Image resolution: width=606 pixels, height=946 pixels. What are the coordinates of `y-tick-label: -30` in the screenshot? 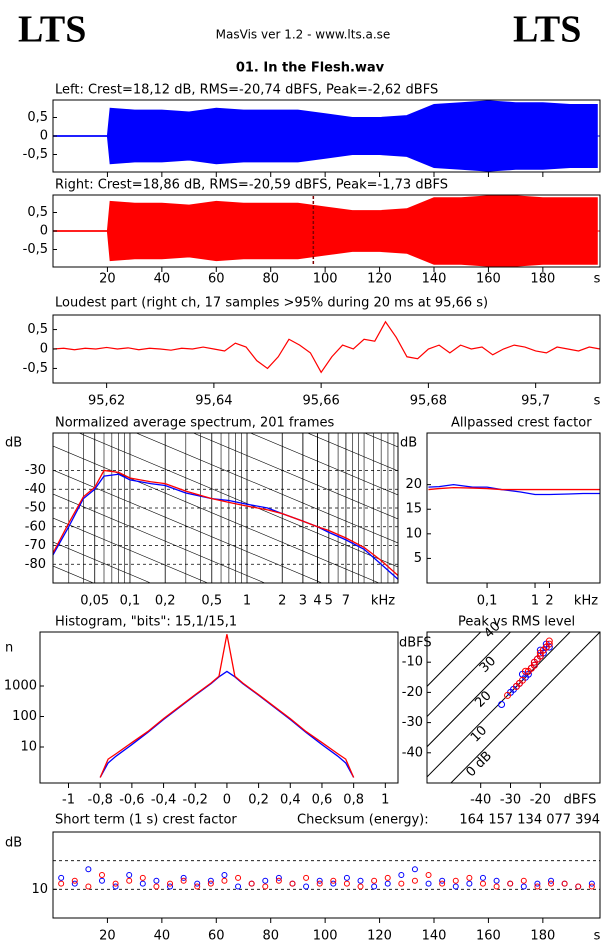 It's located at (412, 722).